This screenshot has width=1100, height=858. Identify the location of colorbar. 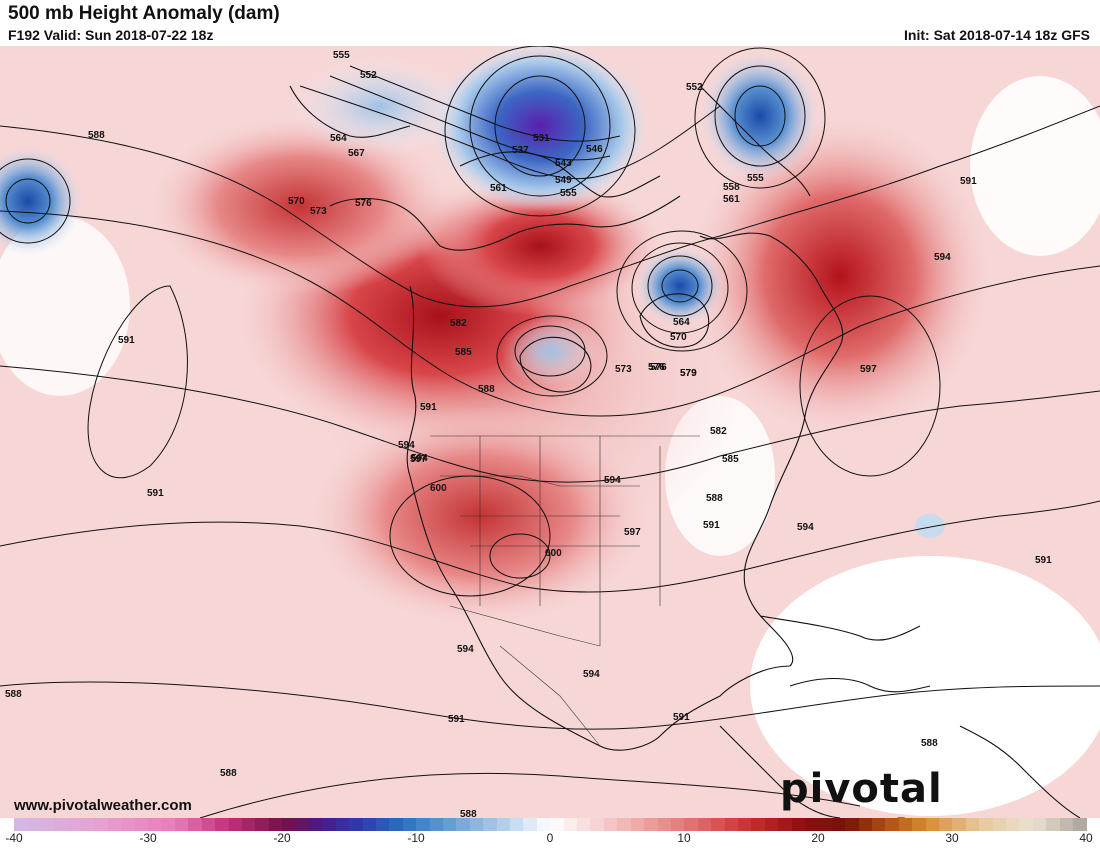
(550, 824).